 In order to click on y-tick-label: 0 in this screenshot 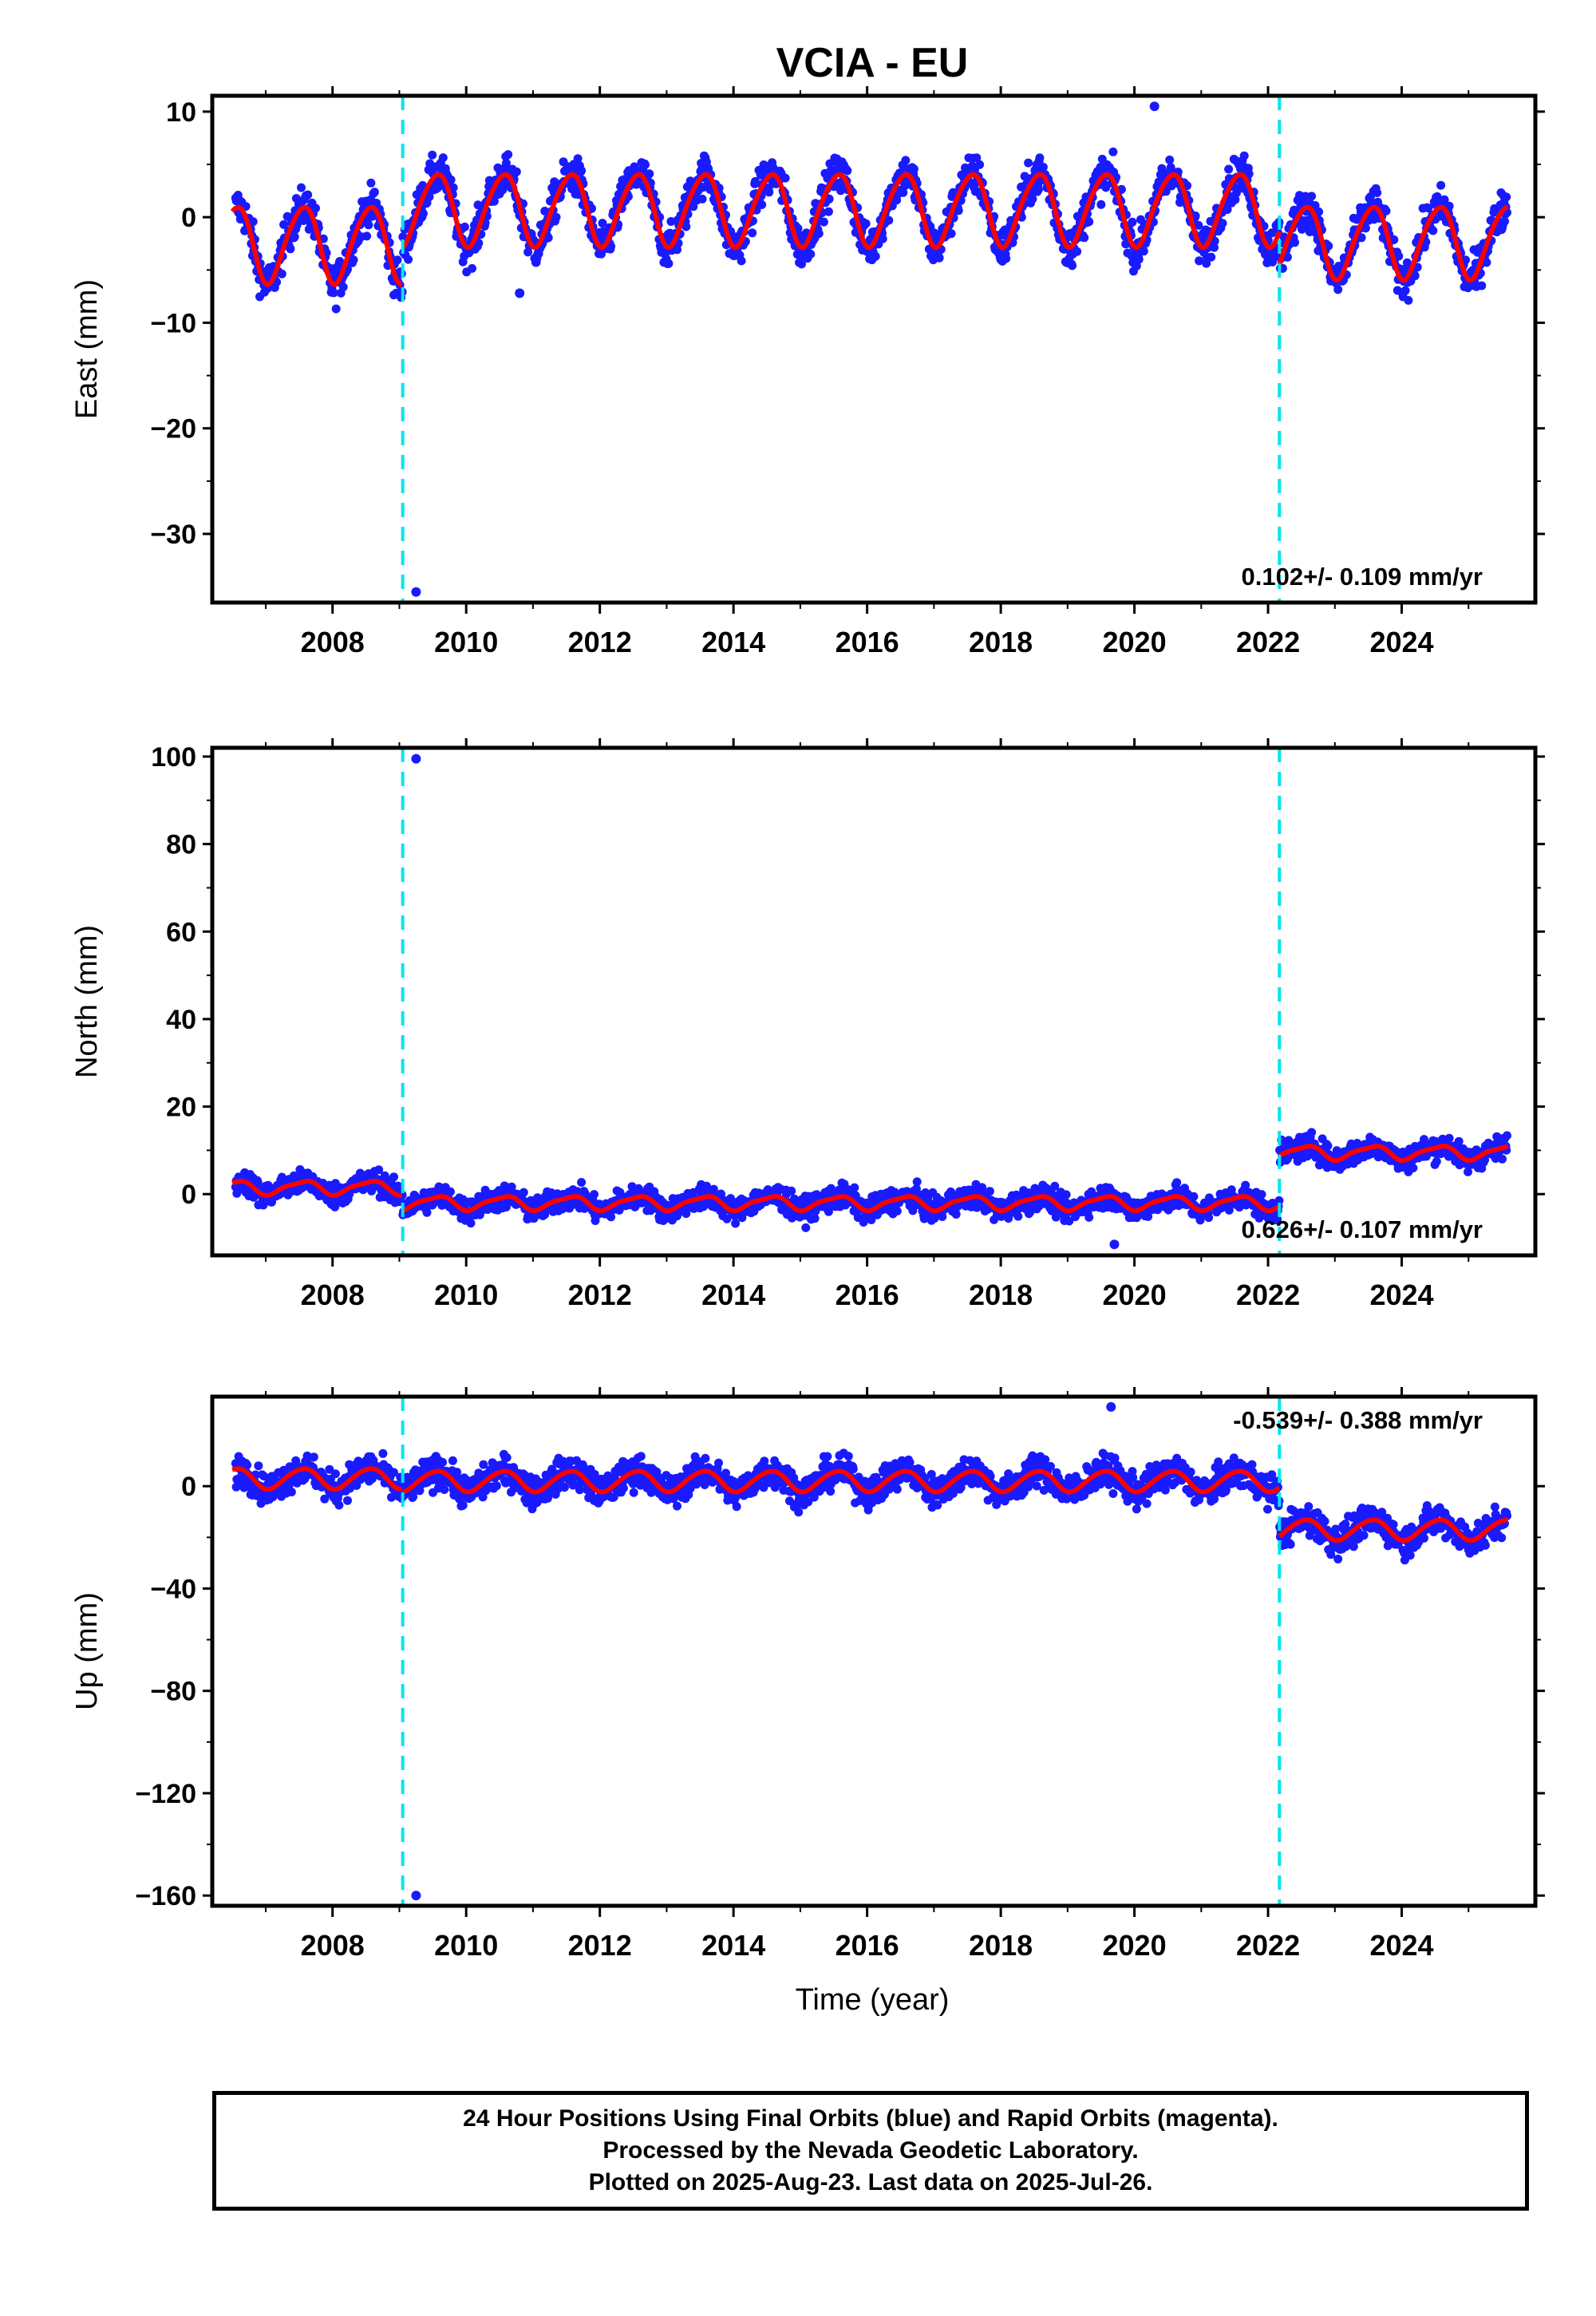, I will do `click(188, 1195)`.